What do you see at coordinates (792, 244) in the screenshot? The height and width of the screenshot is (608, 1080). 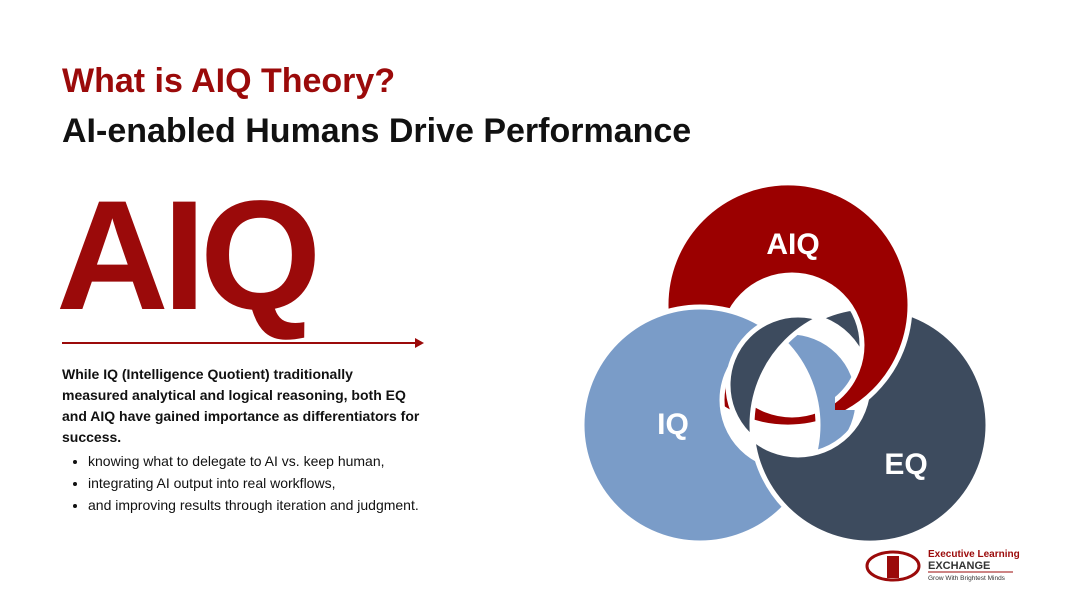 I see `node-label: AIQ` at bounding box center [792, 244].